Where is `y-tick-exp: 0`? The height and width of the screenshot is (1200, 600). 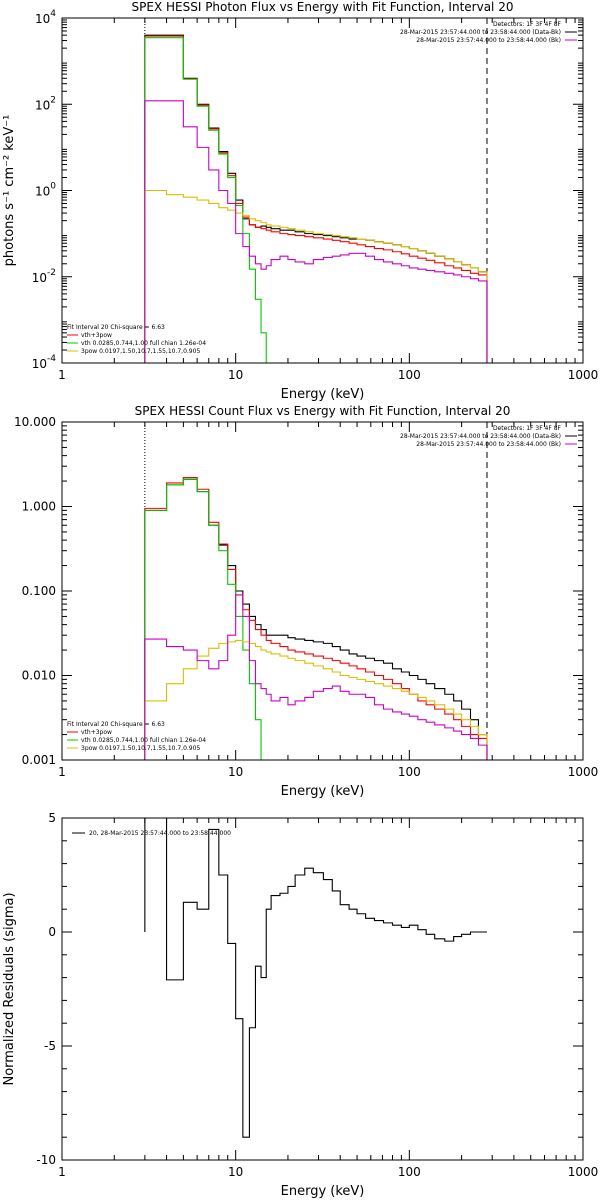
y-tick-exp: 0 is located at coordinates (53, 187).